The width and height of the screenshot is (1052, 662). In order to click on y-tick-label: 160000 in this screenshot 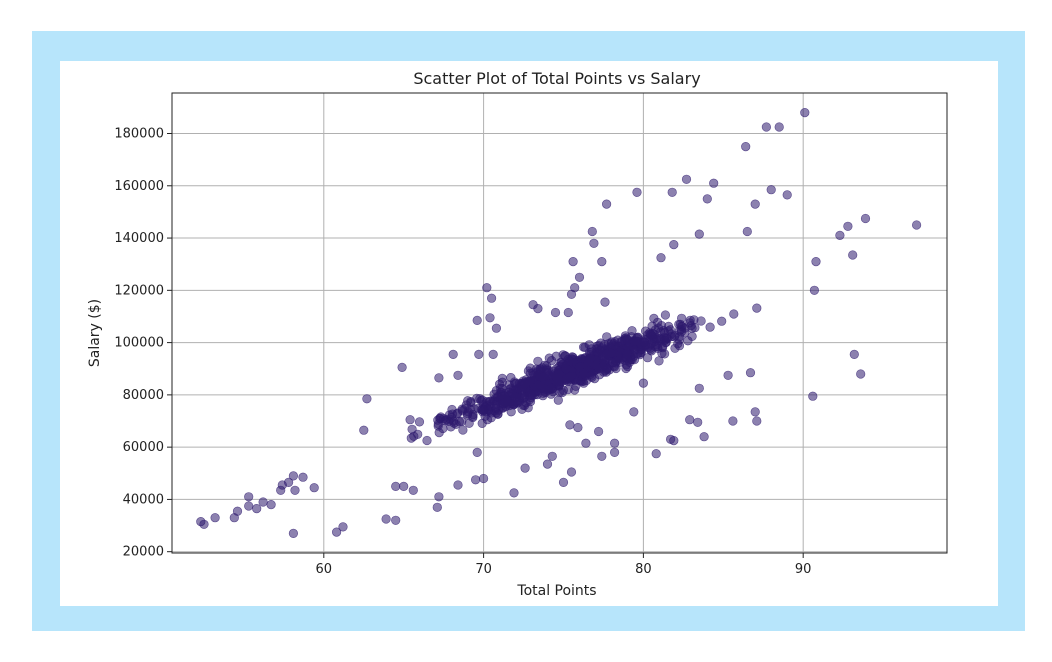, I will do `click(139, 186)`.